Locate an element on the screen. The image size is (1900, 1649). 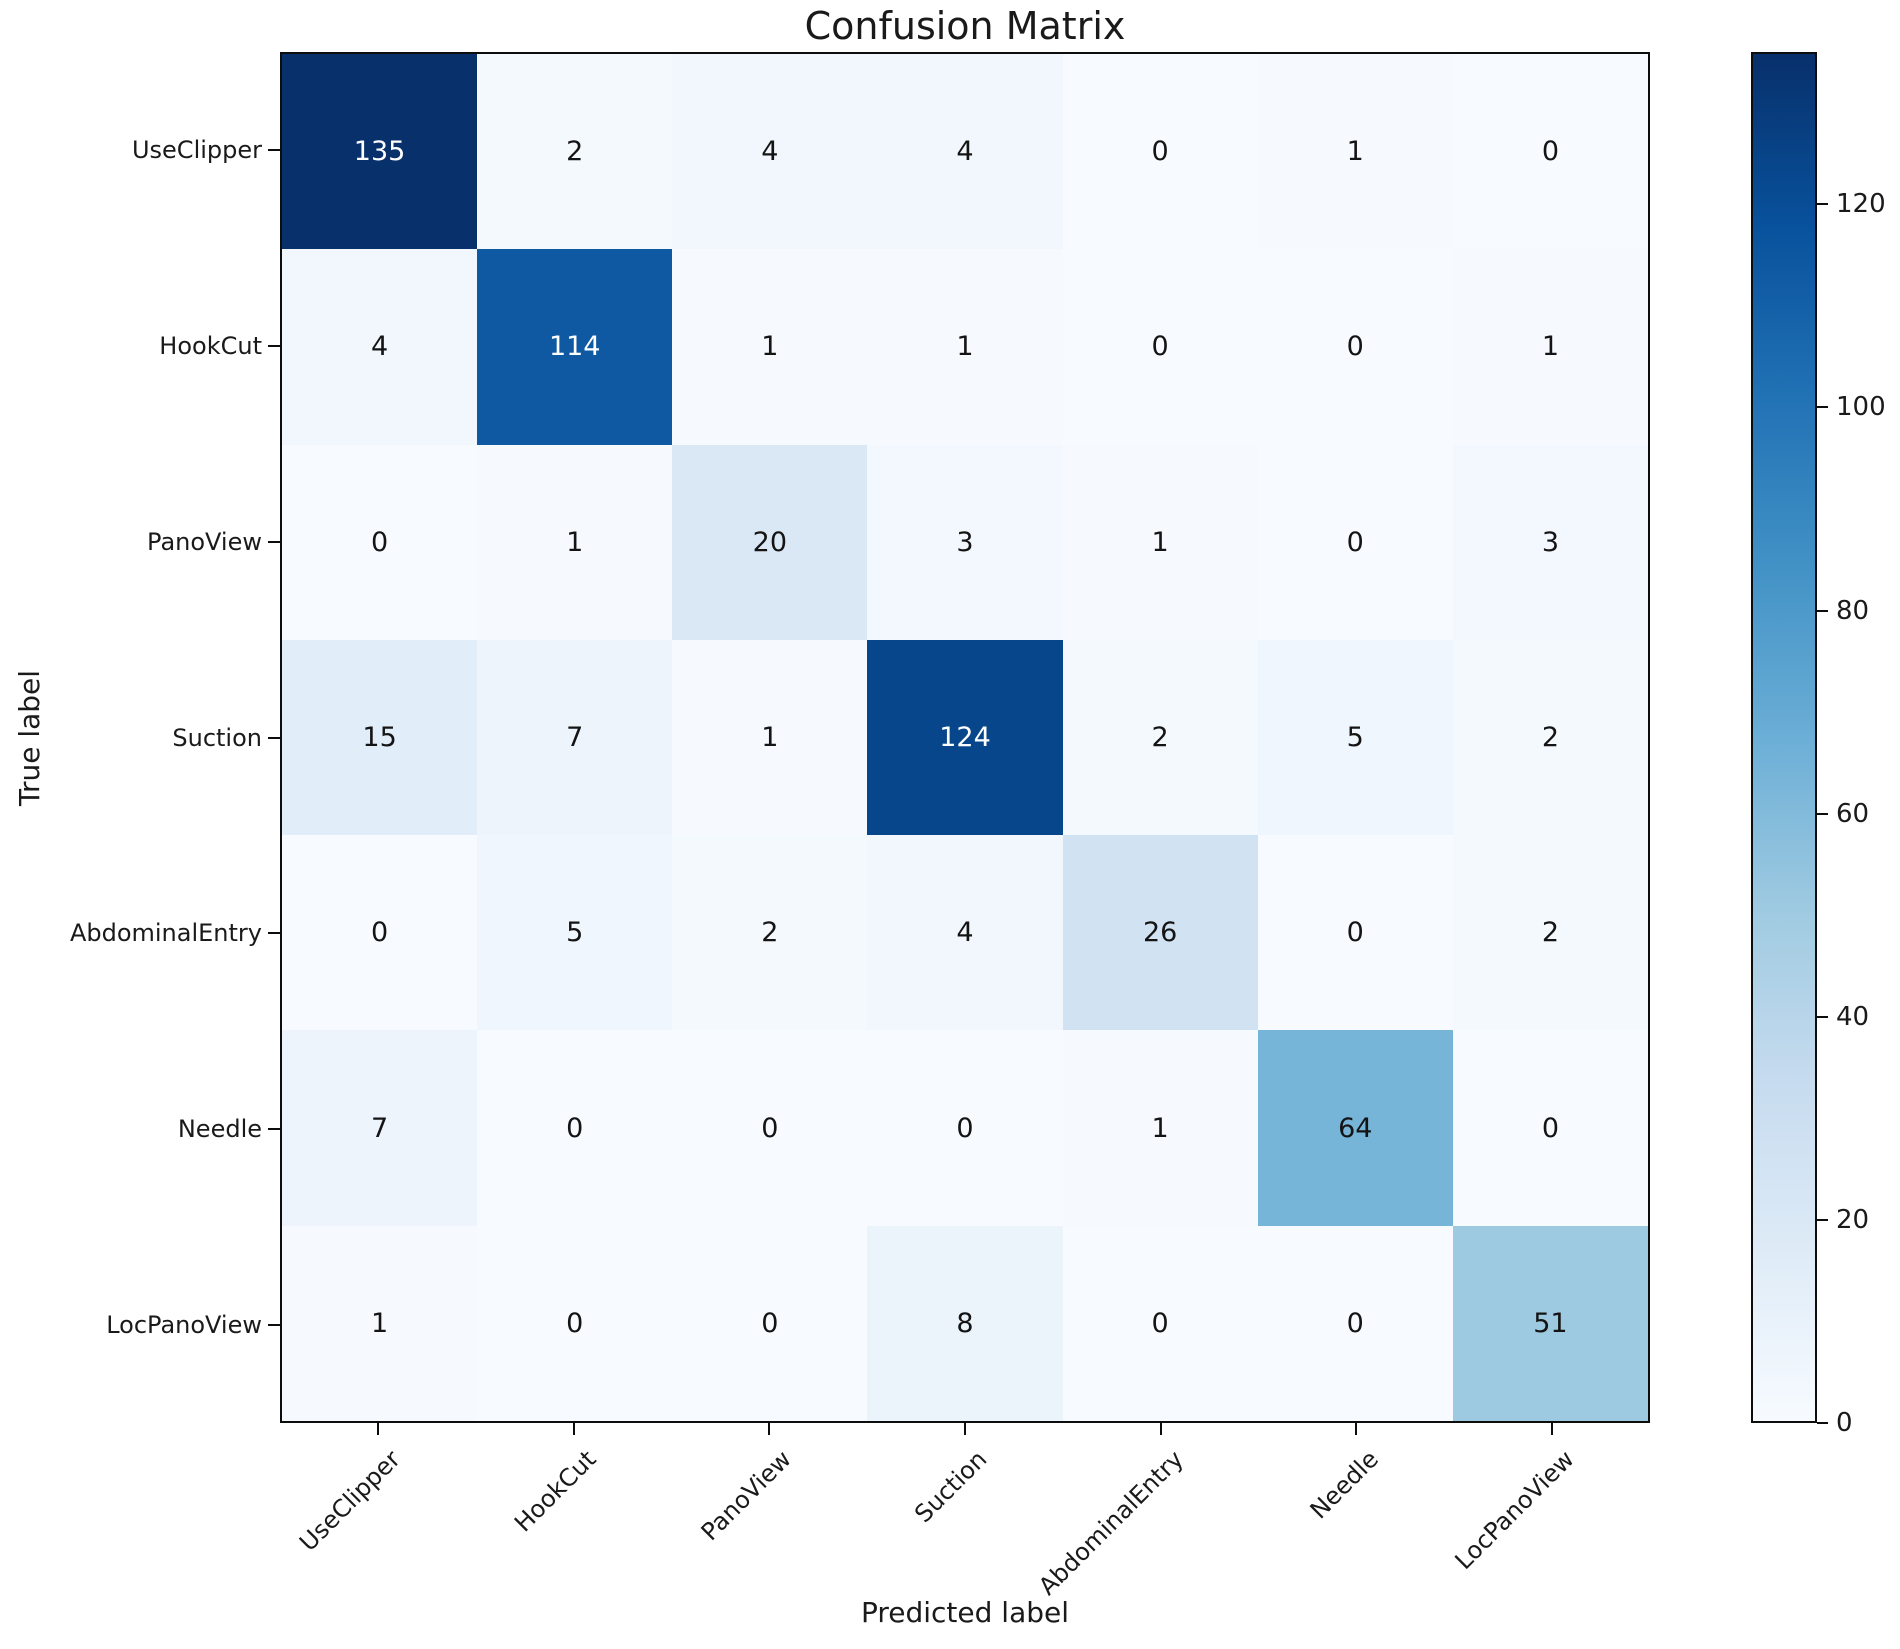
matrix-cell-HookCut-LocPanoView: 1 is located at coordinates (1550, 347).